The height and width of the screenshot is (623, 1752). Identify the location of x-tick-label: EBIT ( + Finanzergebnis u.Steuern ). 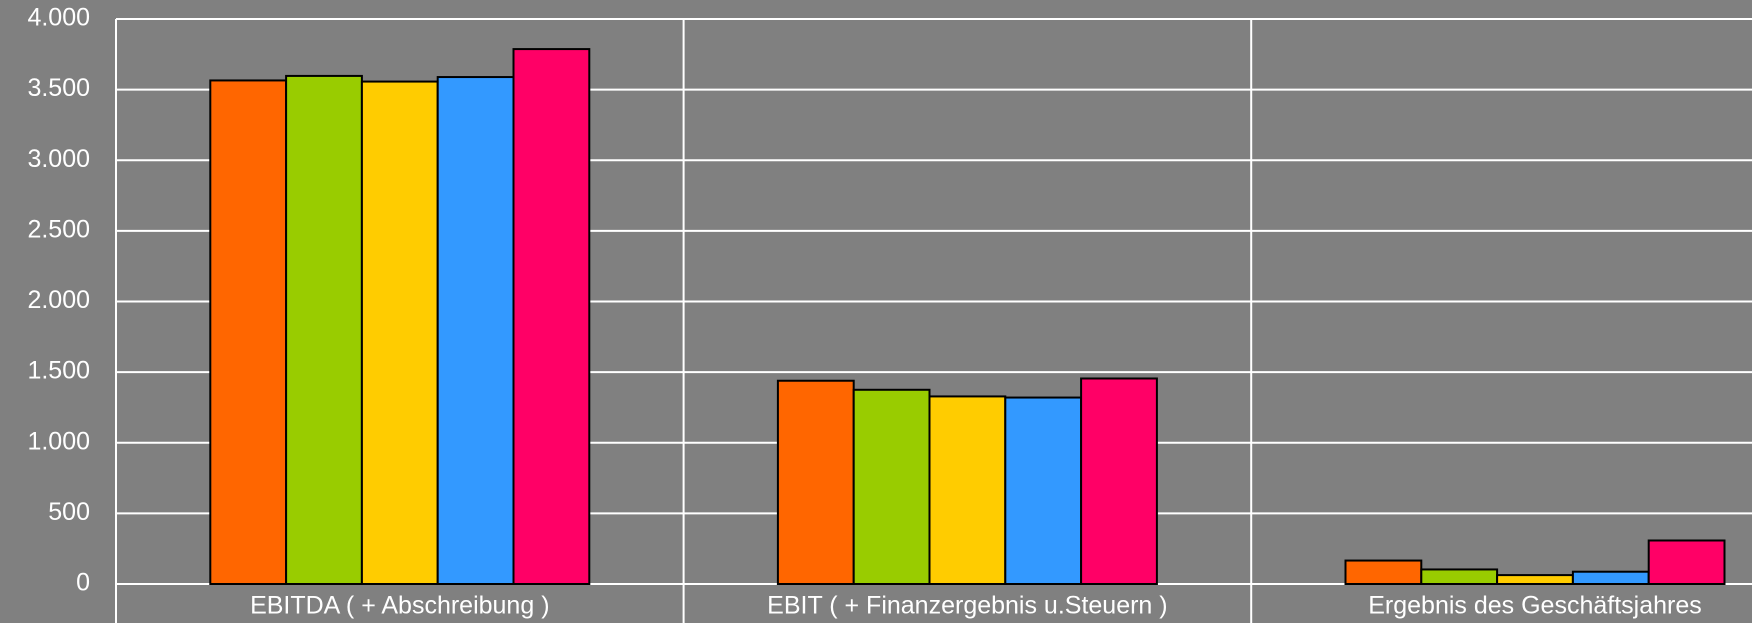
(967, 606).